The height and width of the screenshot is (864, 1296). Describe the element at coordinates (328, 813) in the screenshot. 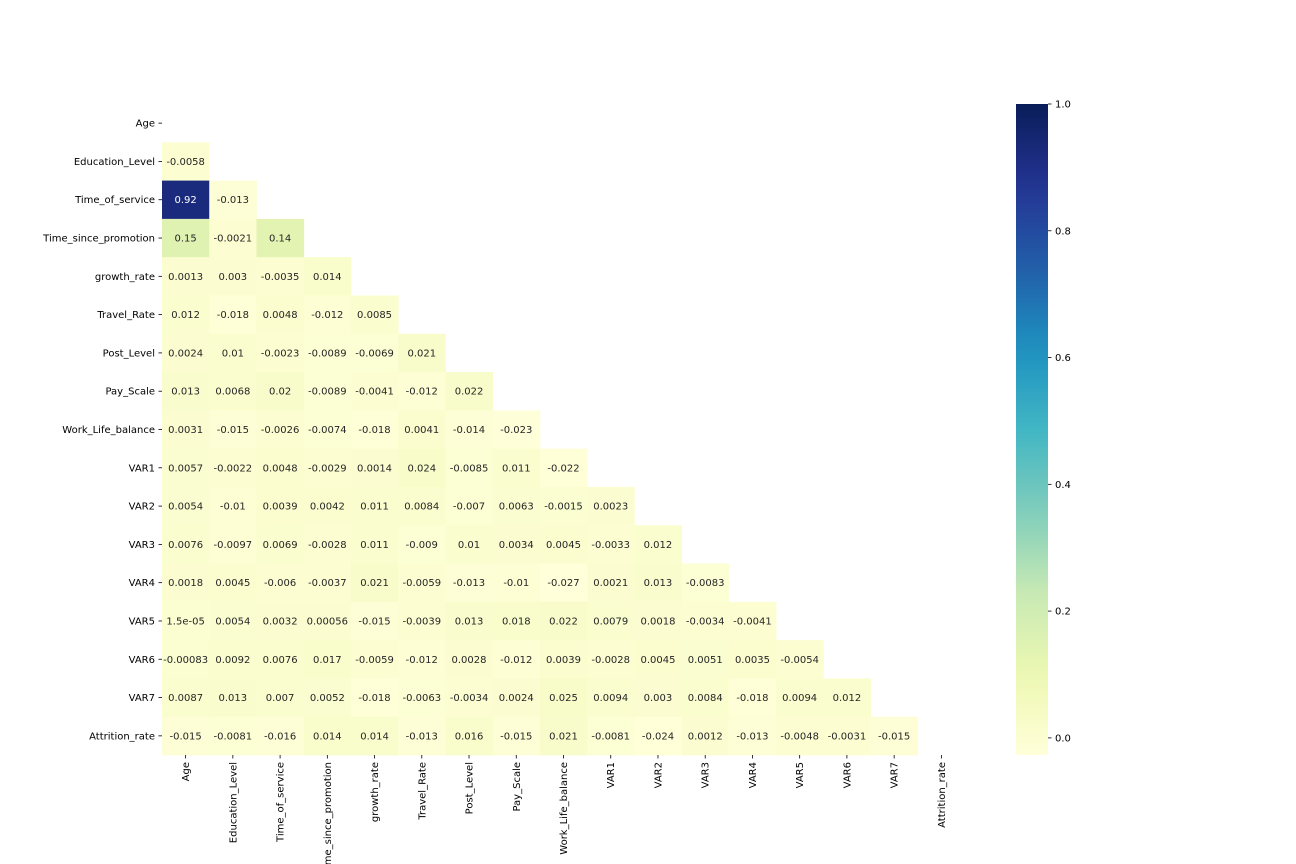

I see `x-tick-label: Time_since_promotion` at that location.